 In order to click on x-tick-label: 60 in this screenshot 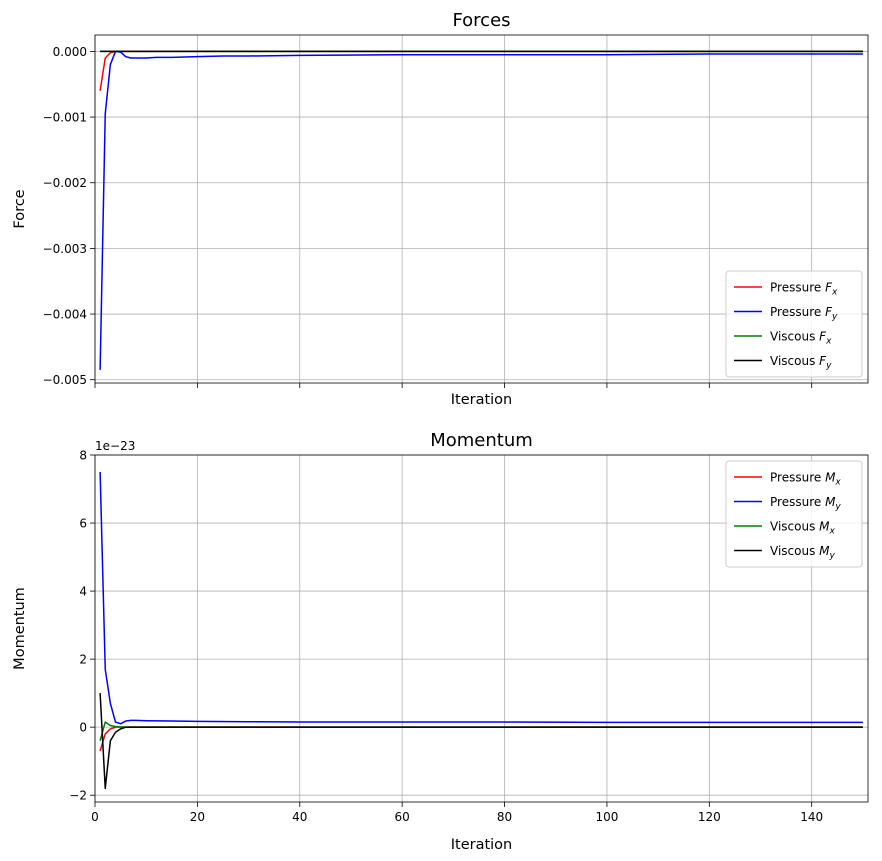, I will do `click(402, 817)`.